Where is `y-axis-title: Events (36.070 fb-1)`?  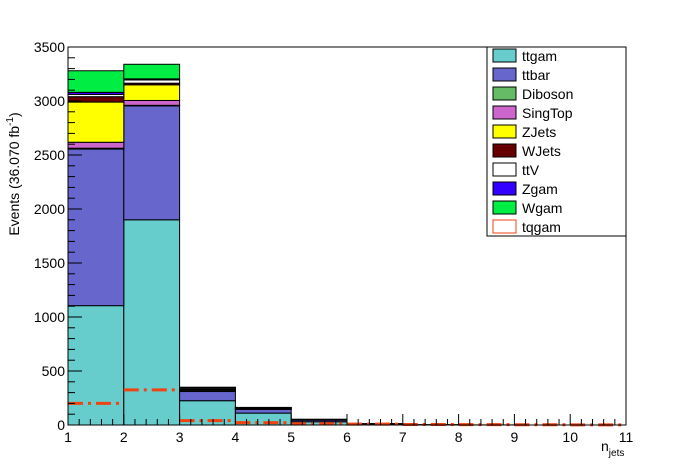 y-axis-title: Events (36.070 fb-1) is located at coordinates (13, 173).